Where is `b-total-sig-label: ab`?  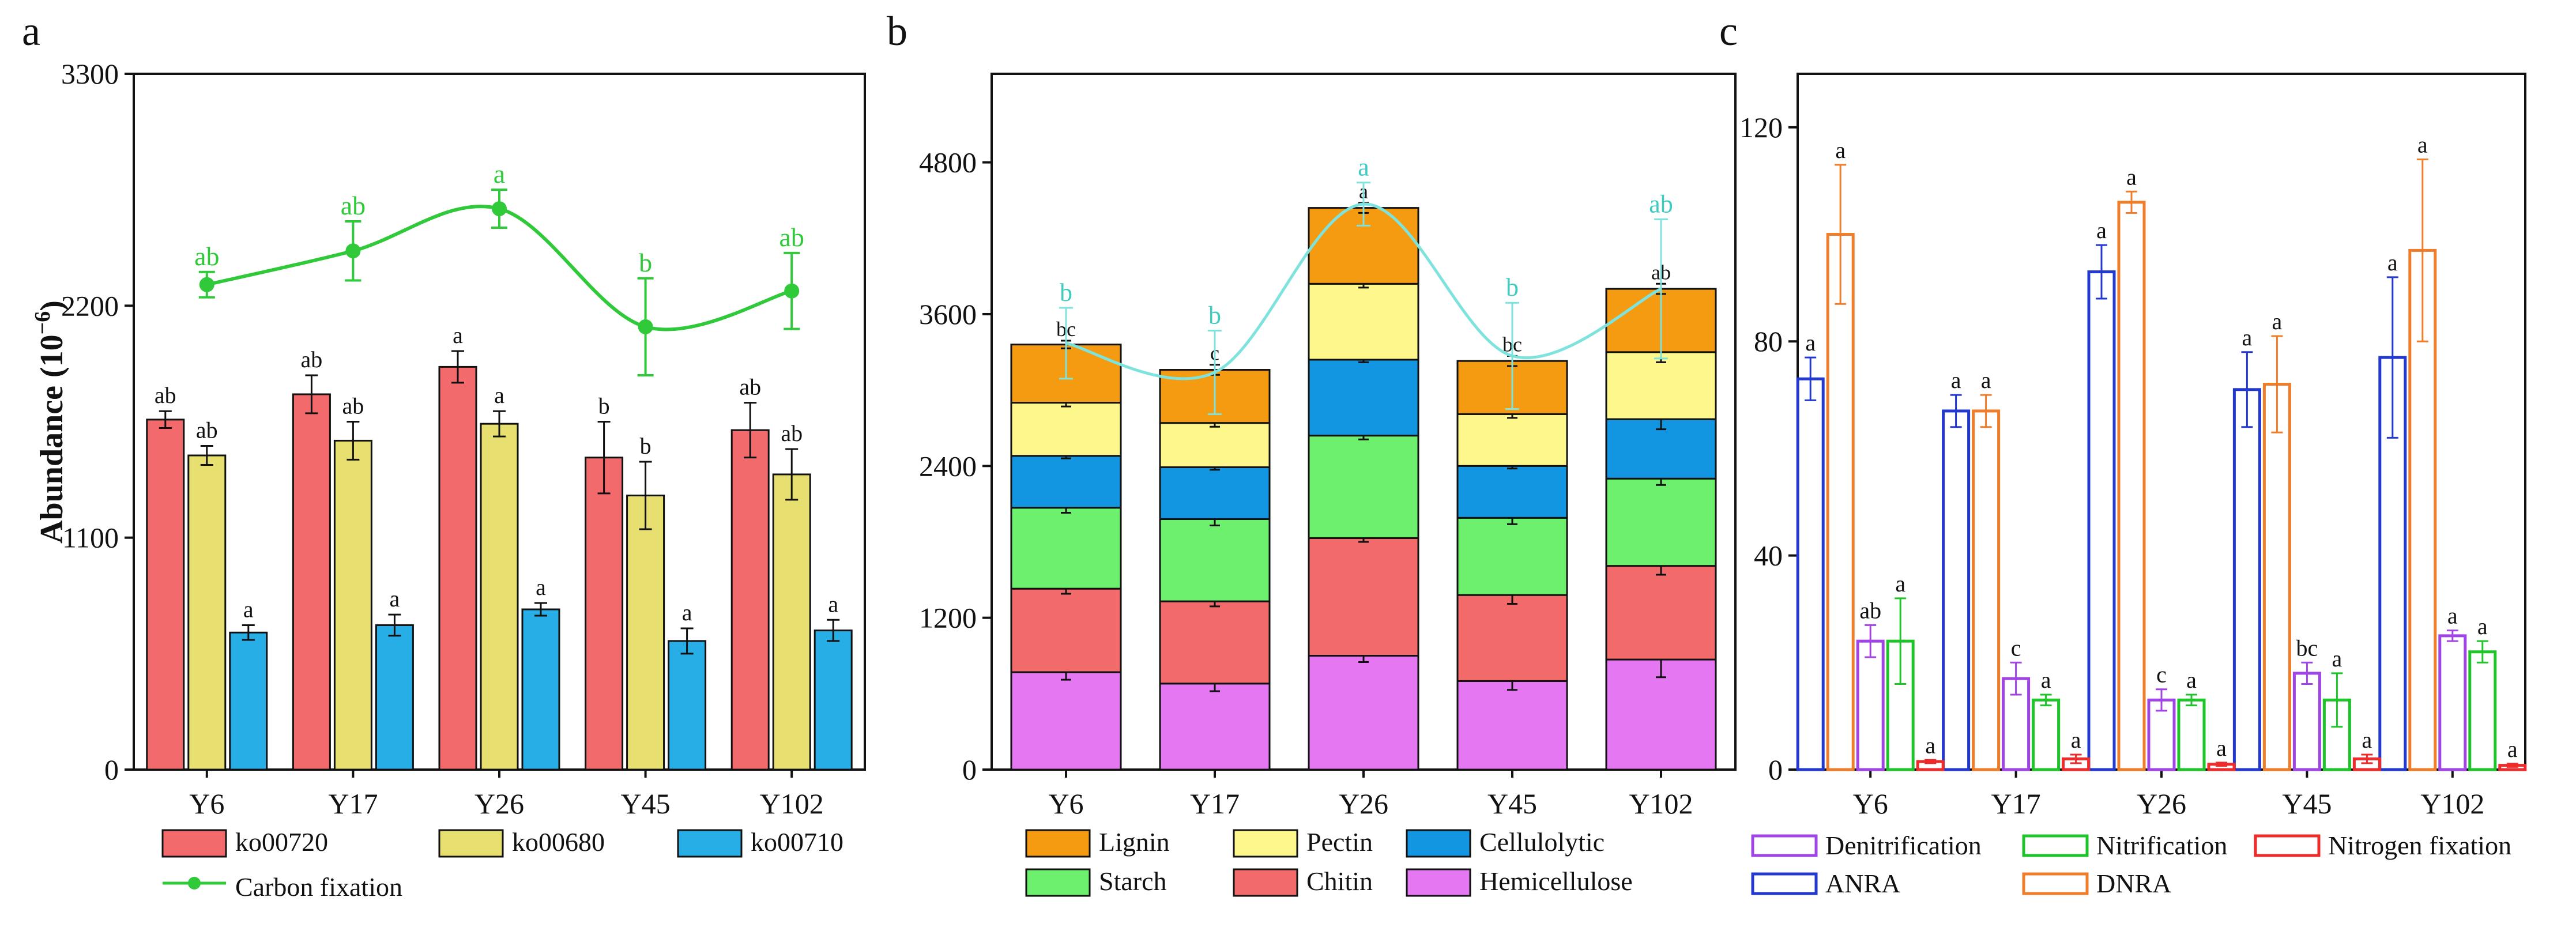 b-total-sig-label: ab is located at coordinates (1661, 204).